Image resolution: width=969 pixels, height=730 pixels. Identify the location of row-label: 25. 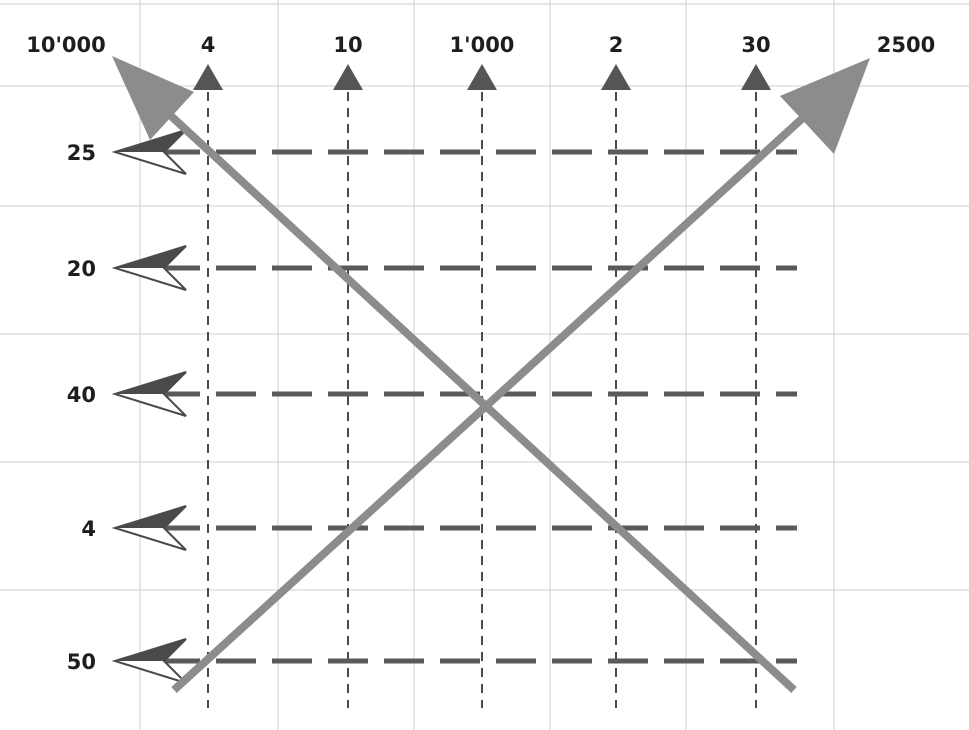
(81, 153).